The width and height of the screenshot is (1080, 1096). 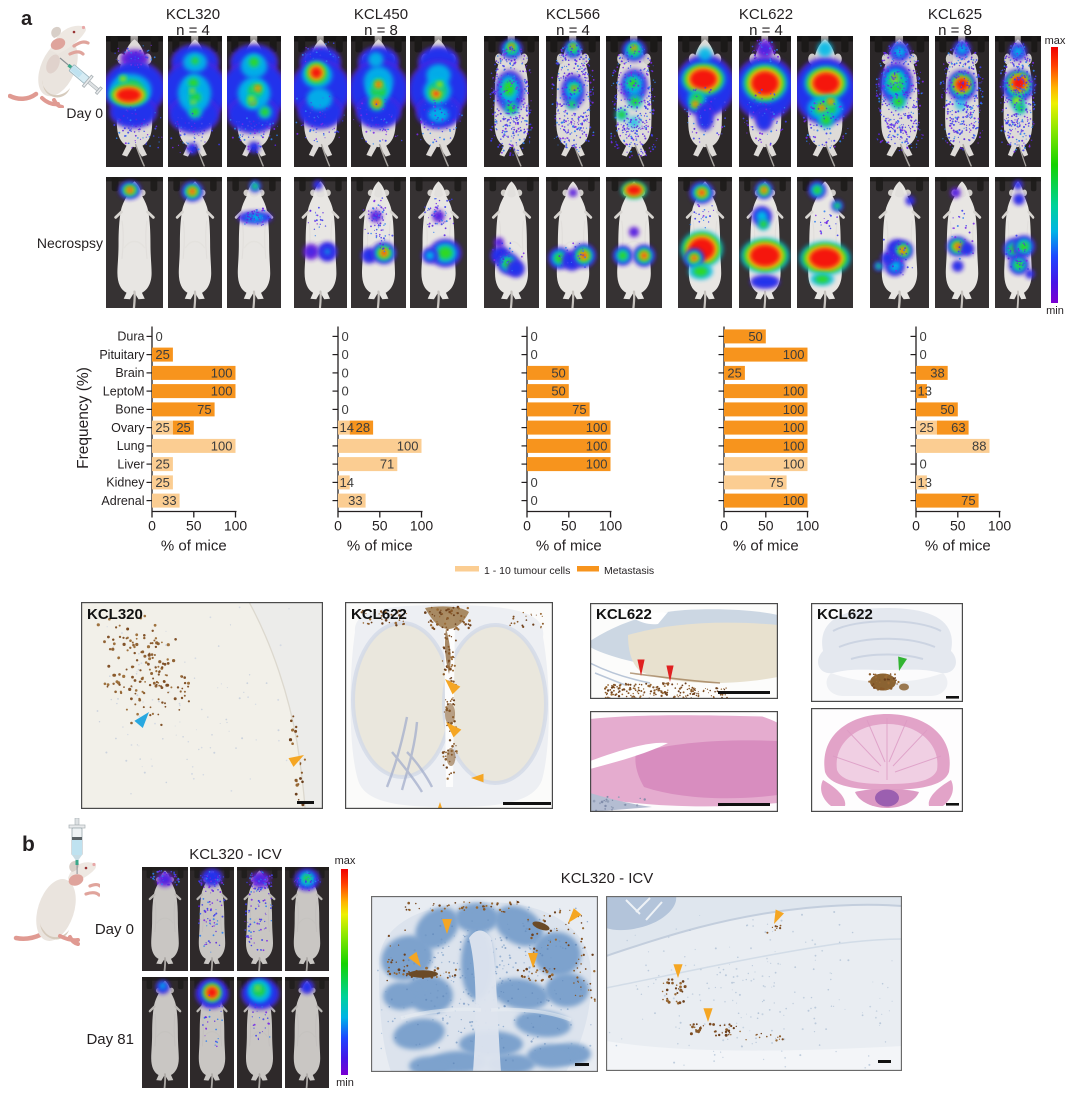 What do you see at coordinates (363, 427) in the screenshot?
I see `svg-text: 28` at bounding box center [363, 427].